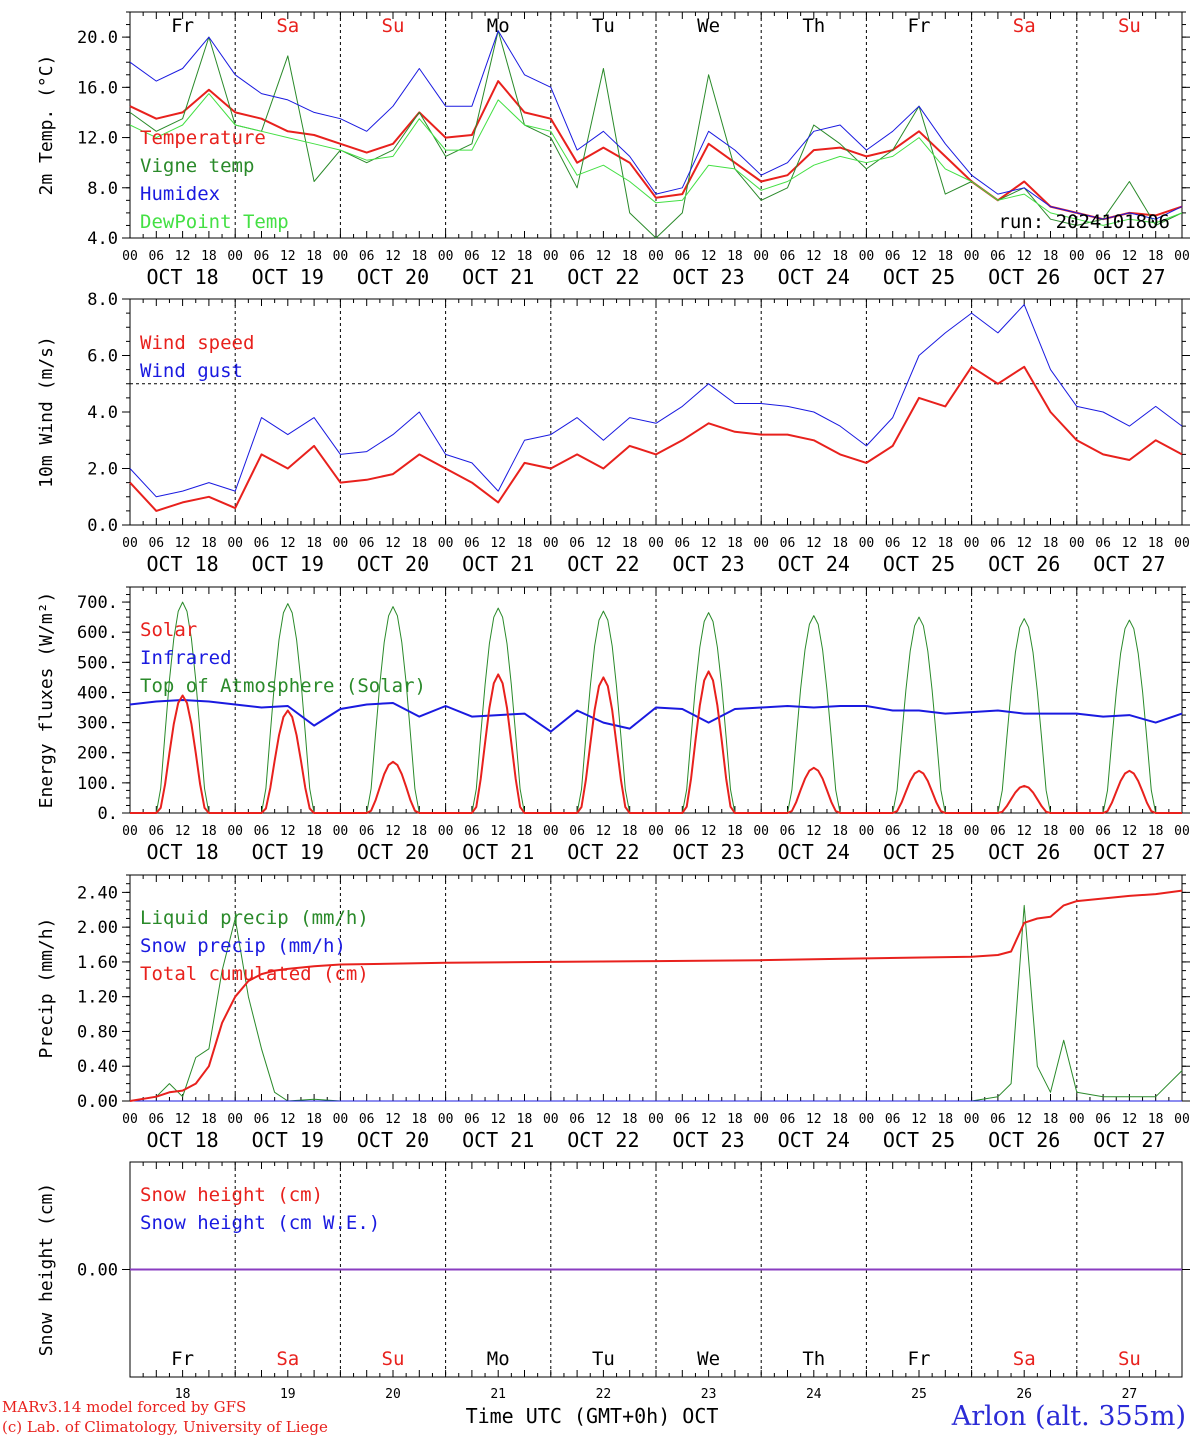 This screenshot has height=1440, width=1194. What do you see at coordinates (1024, 852) in the screenshot?
I see `date-label: OCT 26` at bounding box center [1024, 852].